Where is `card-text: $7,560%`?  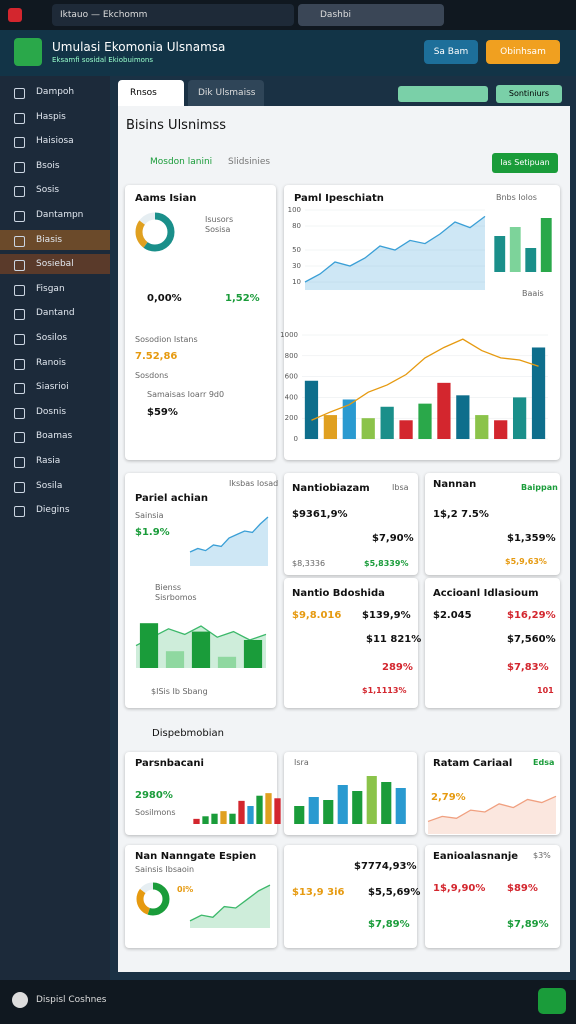 card-text: $7,560% is located at coordinates (531, 639).